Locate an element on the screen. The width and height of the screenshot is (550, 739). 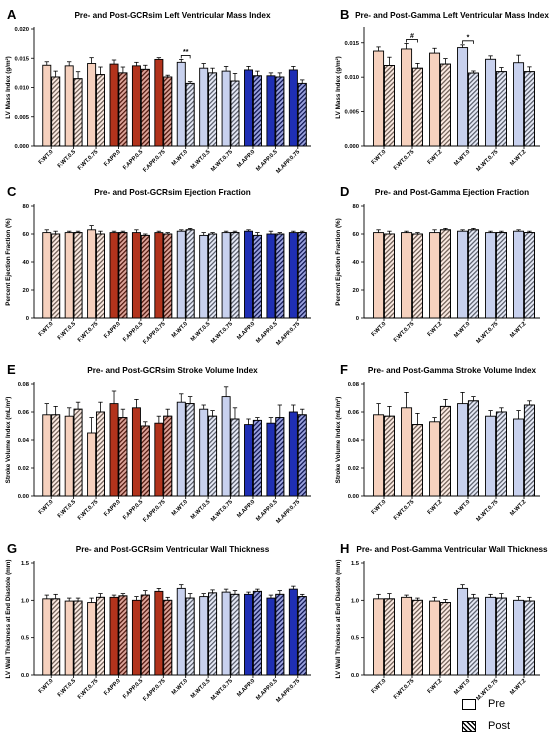
panel-letter: G is located at coordinates (12, 548).